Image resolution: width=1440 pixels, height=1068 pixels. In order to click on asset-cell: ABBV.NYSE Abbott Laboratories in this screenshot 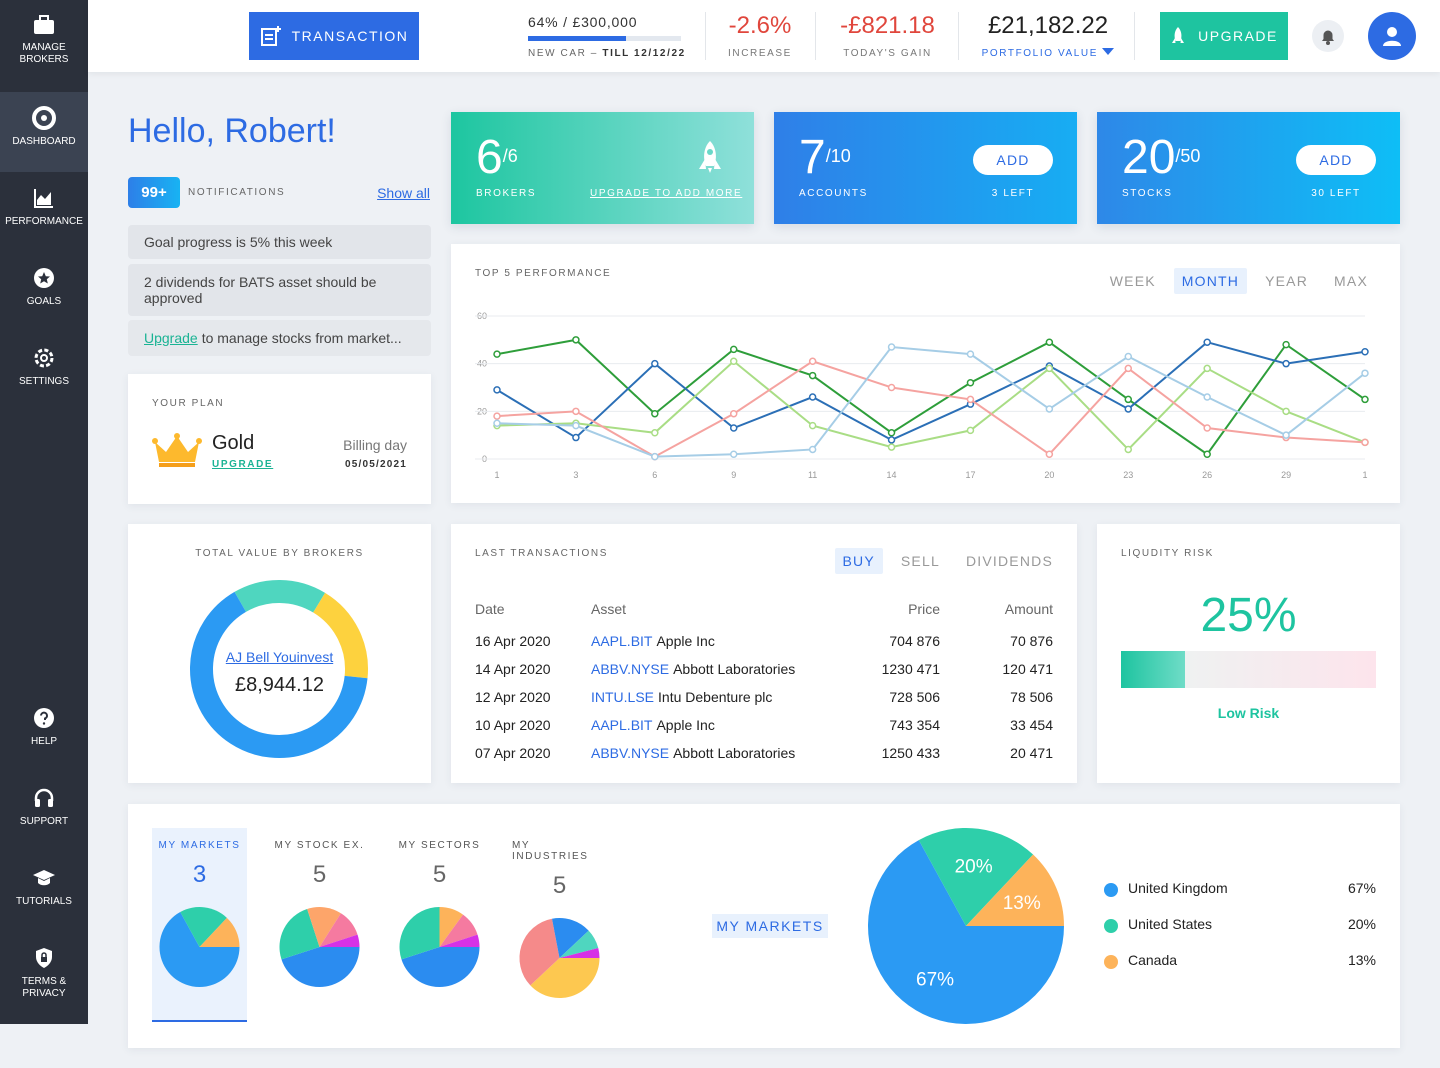, I will do `click(693, 753)`.